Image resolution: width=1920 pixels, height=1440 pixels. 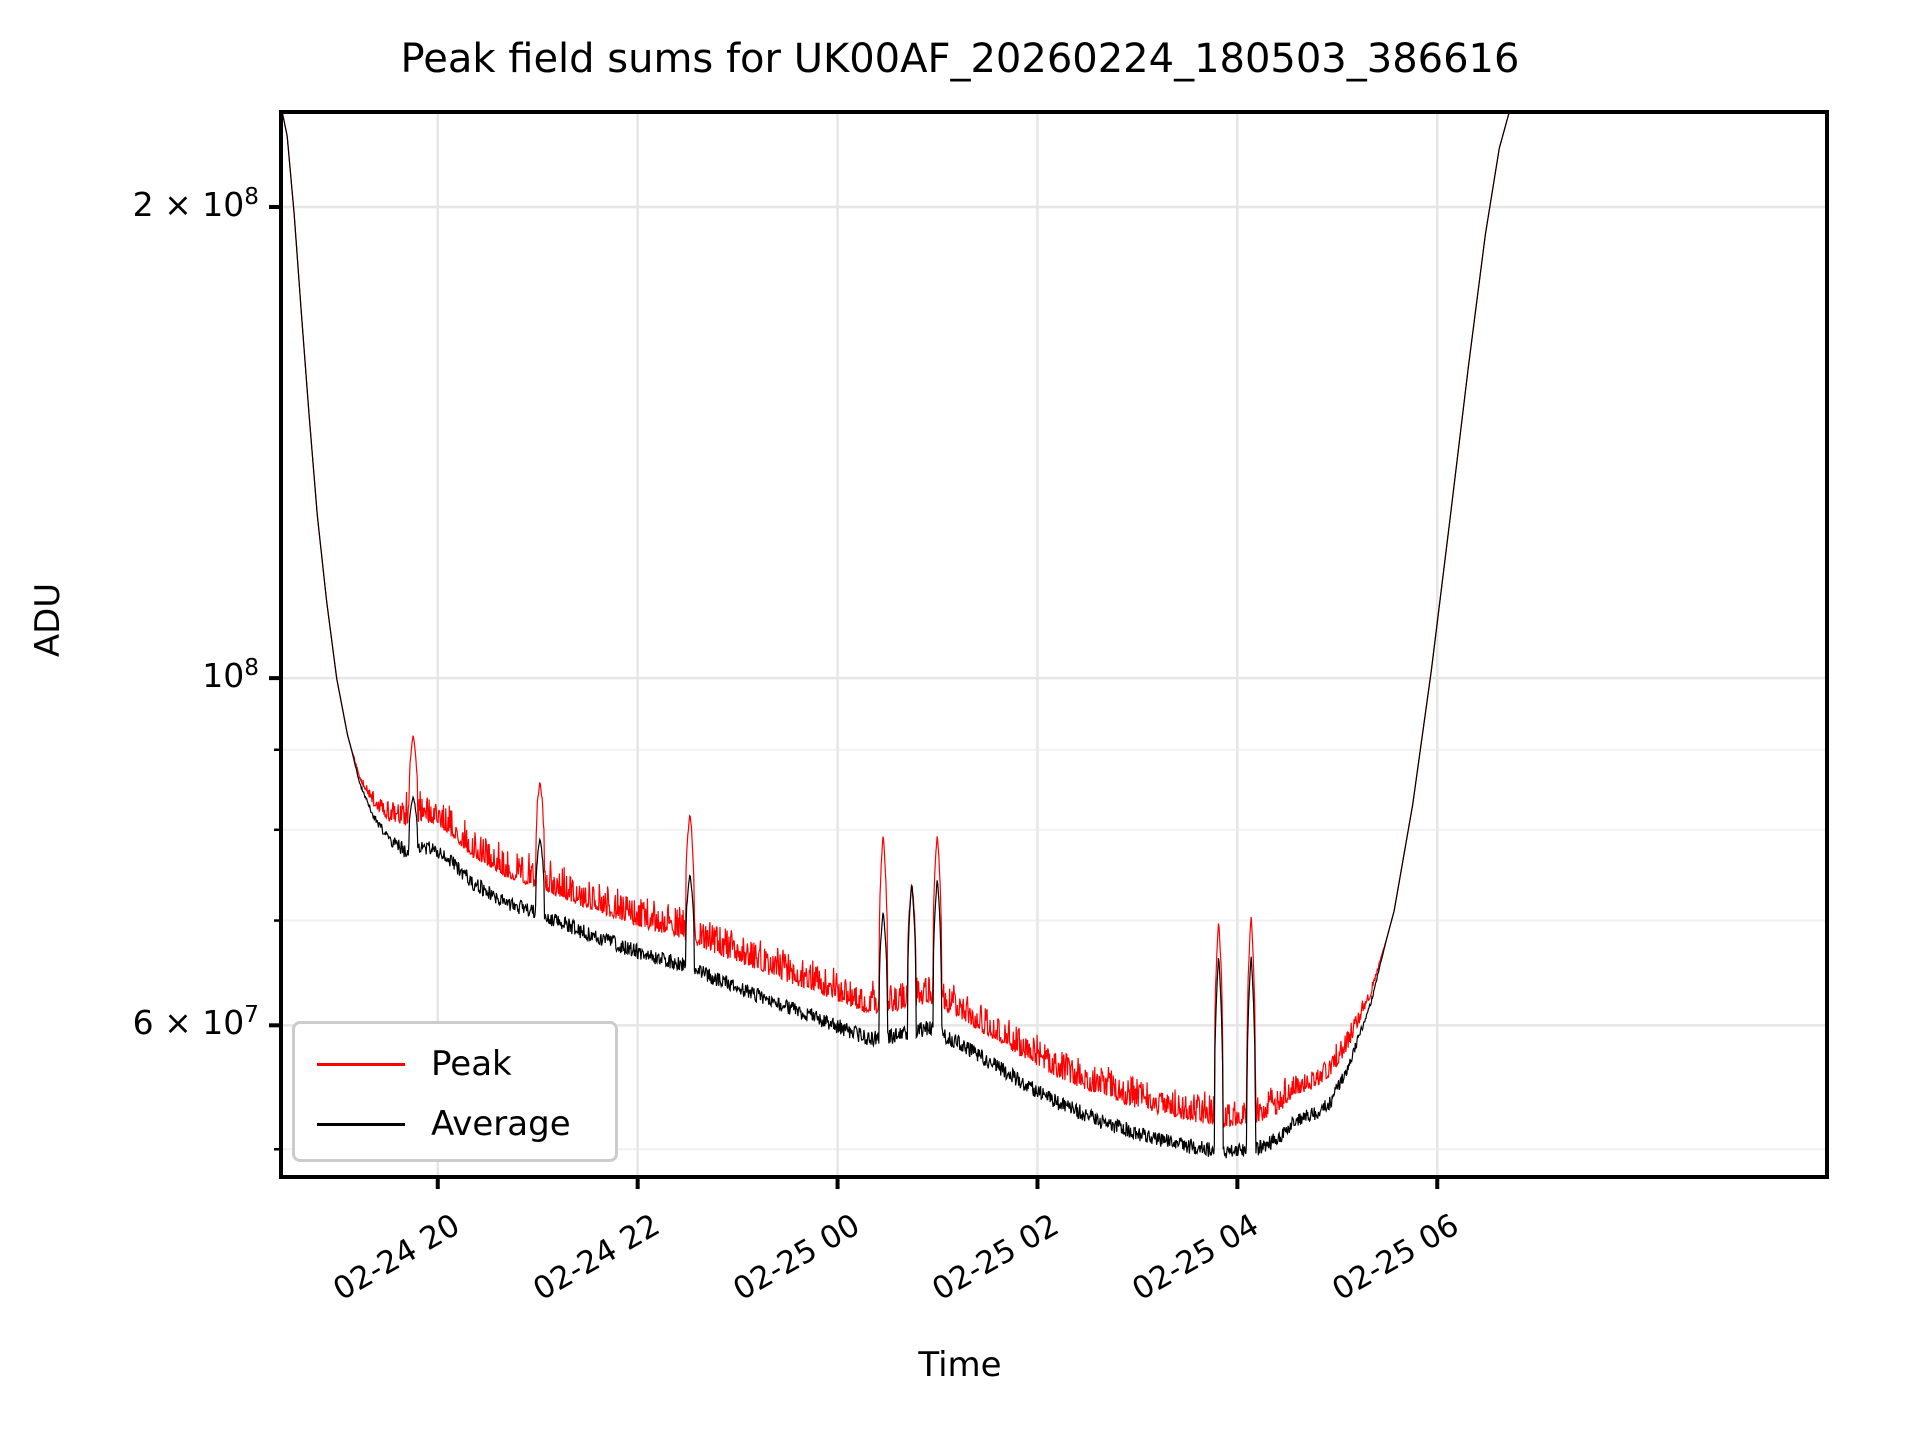 What do you see at coordinates (361, 1064) in the screenshot?
I see `legend-swatch-peak` at bounding box center [361, 1064].